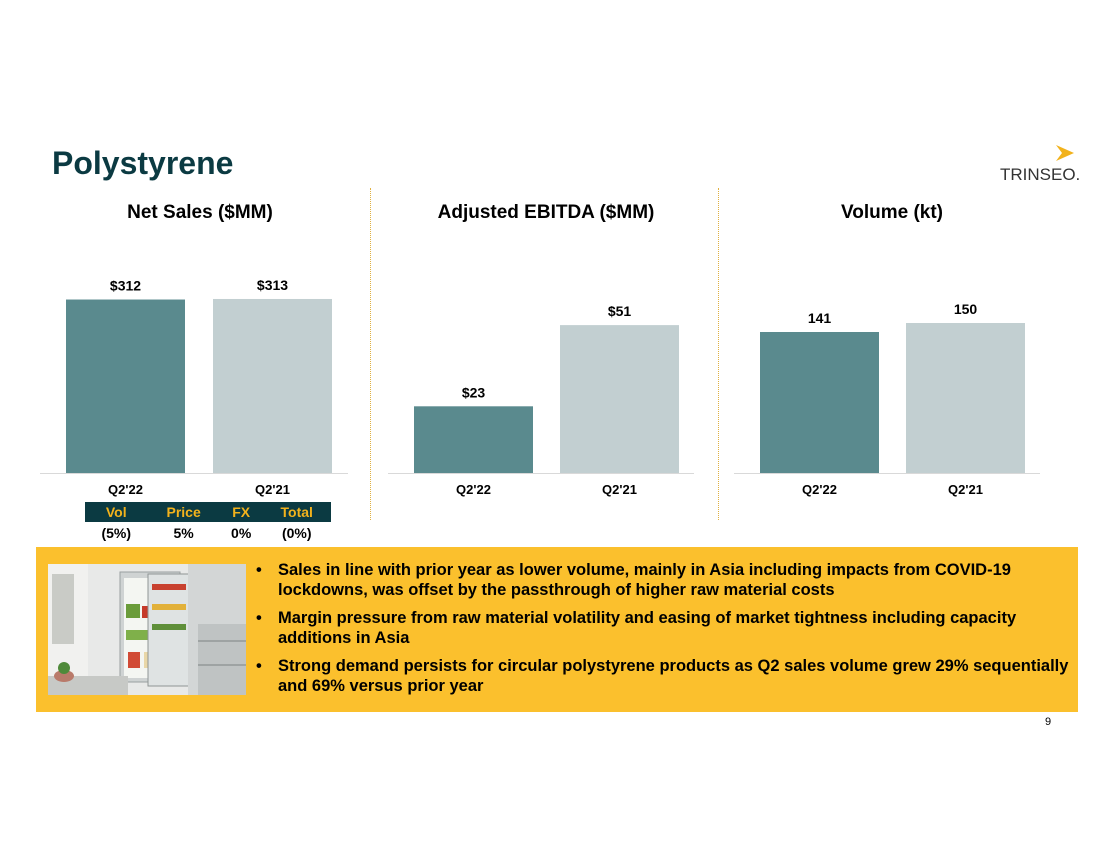  What do you see at coordinates (208, 533) in the screenshot?
I see `bridge-value-row: (5%) 5% 0% (0%)` at bounding box center [208, 533].